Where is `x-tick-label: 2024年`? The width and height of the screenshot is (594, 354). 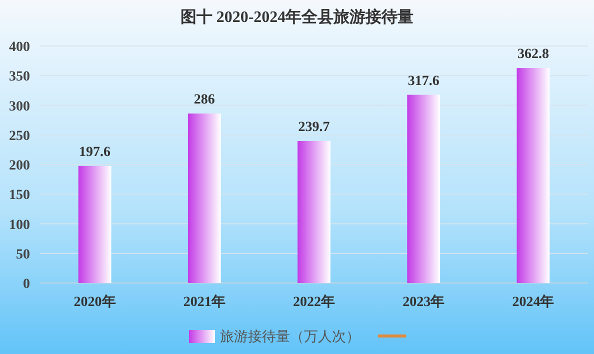
x-tick-label: 2024年 is located at coordinates (533, 302).